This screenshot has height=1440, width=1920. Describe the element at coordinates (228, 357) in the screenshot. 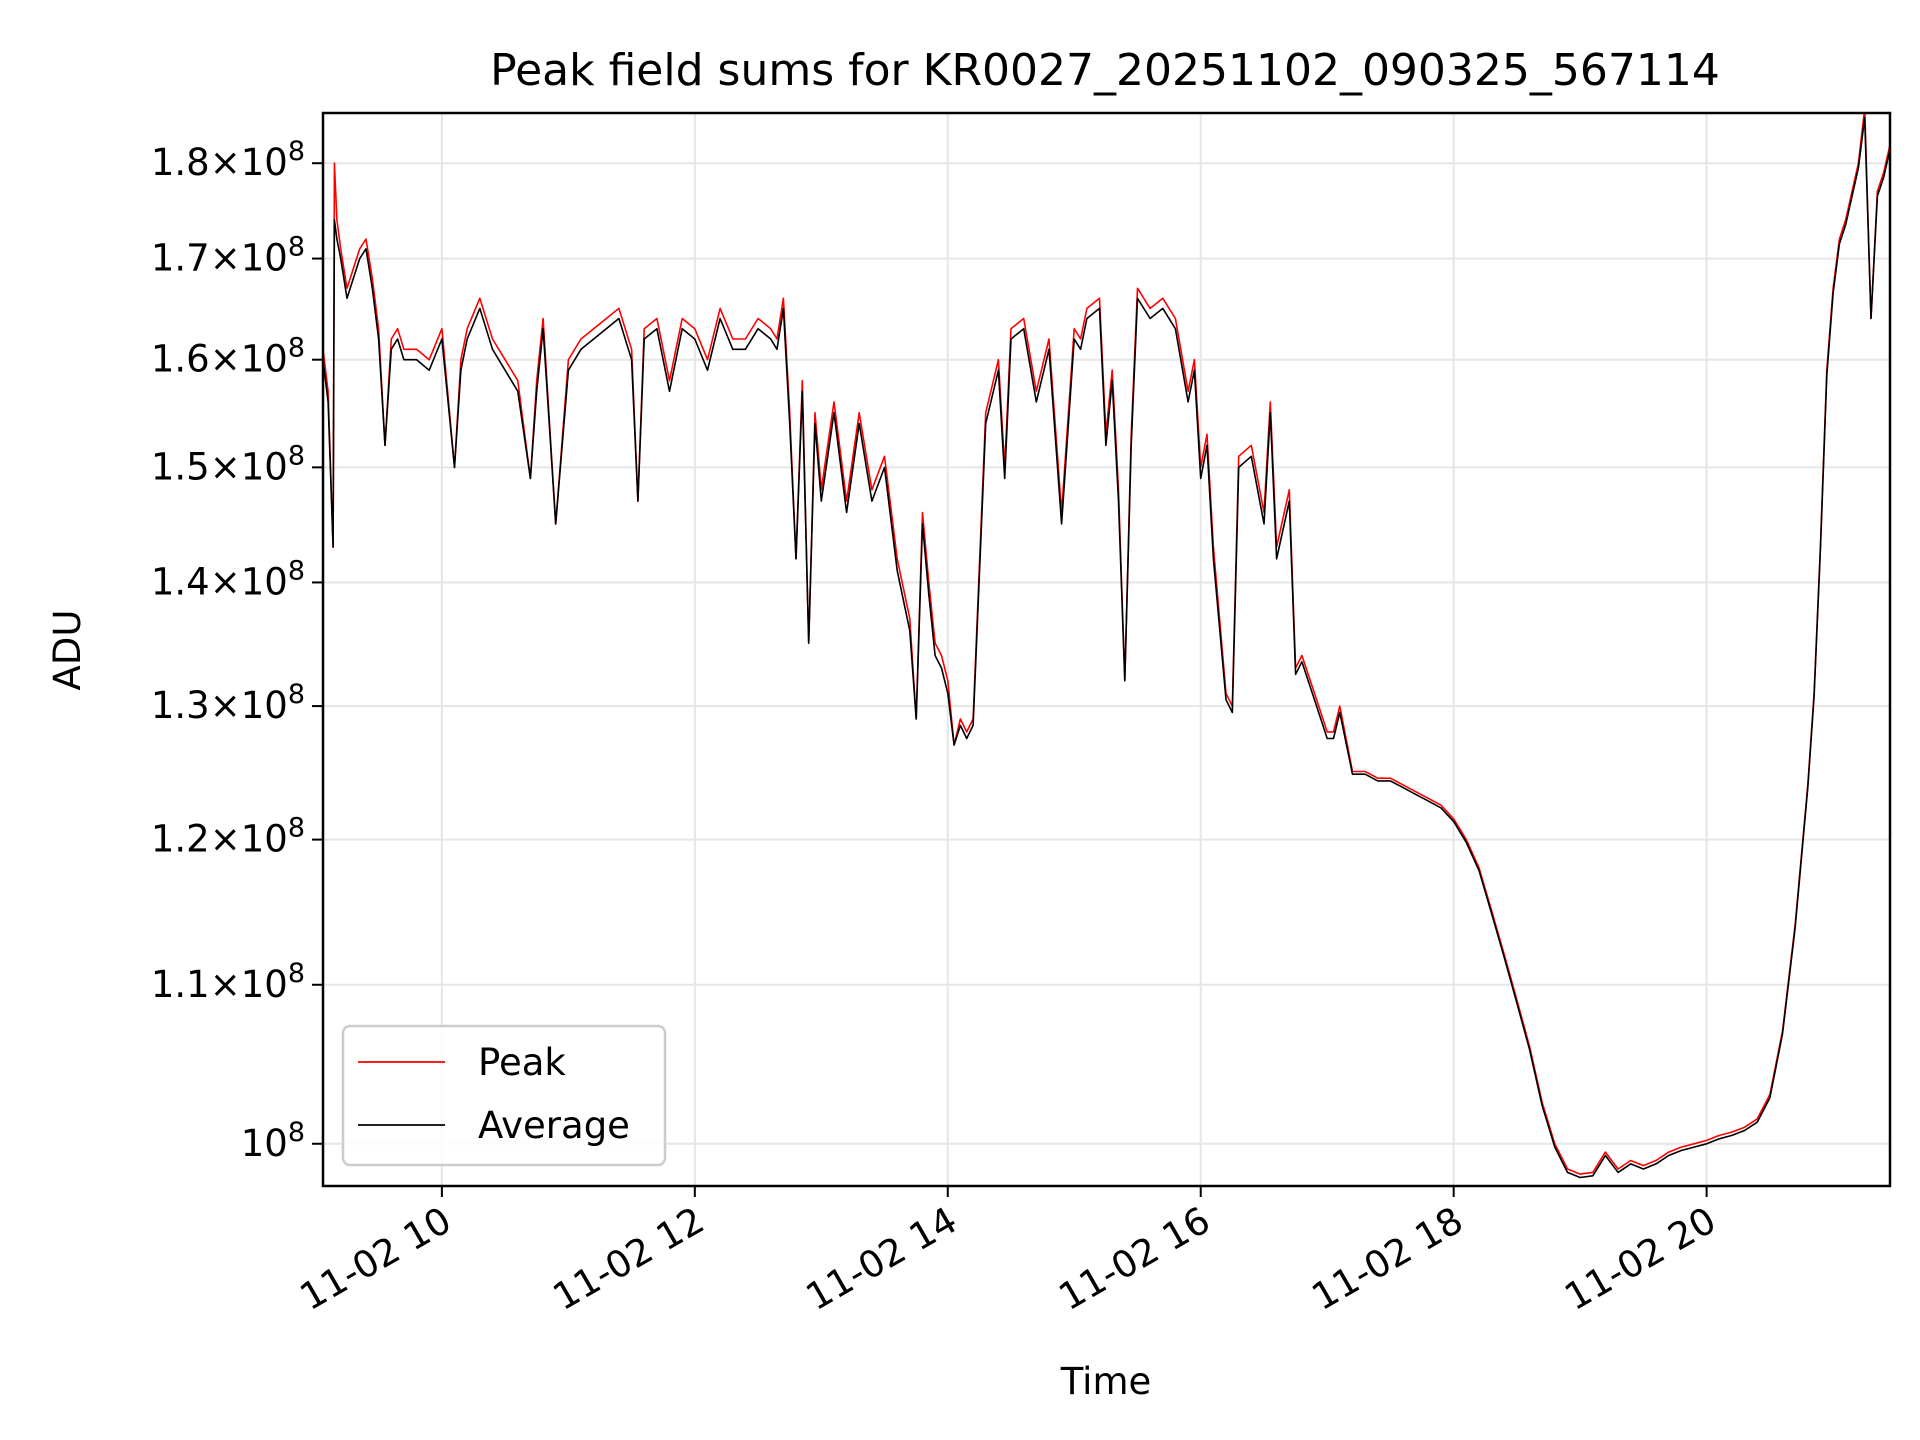

I see `y-tick-label: 1.6×108` at that location.